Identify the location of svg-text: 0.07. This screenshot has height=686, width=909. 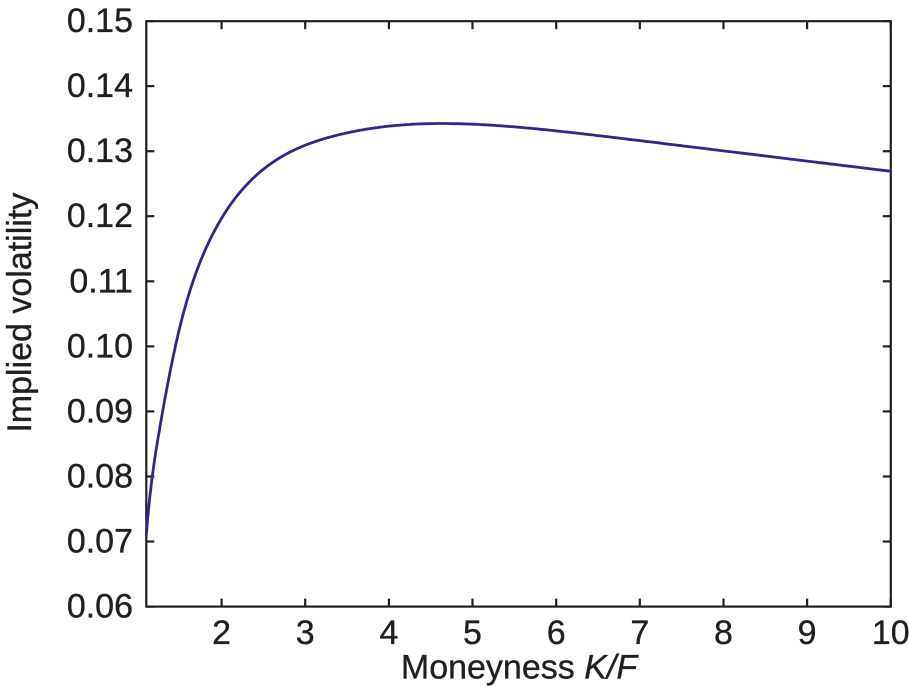
(100, 542).